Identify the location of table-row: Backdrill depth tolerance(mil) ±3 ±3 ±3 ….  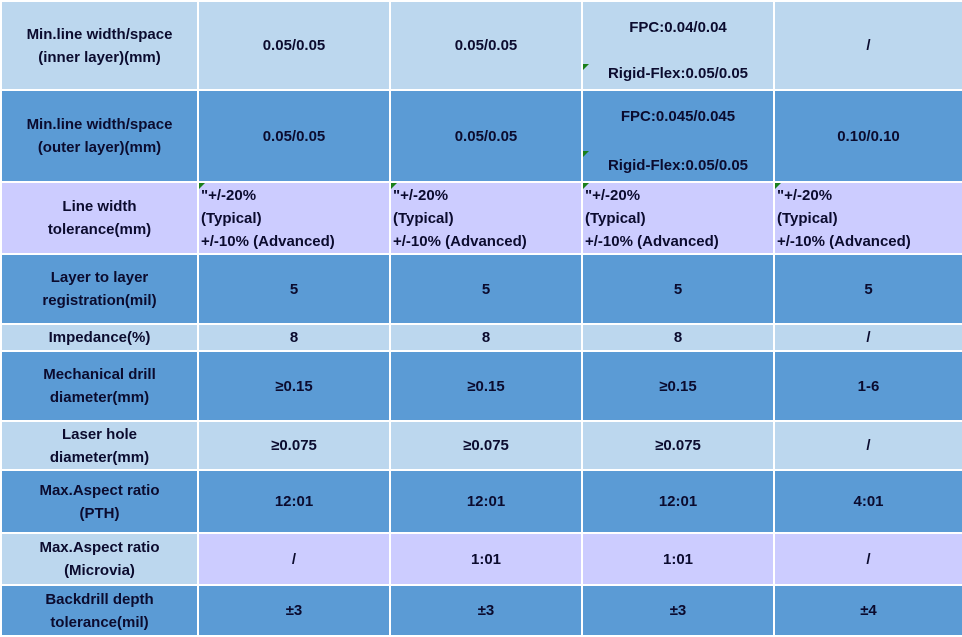
(481, 610).